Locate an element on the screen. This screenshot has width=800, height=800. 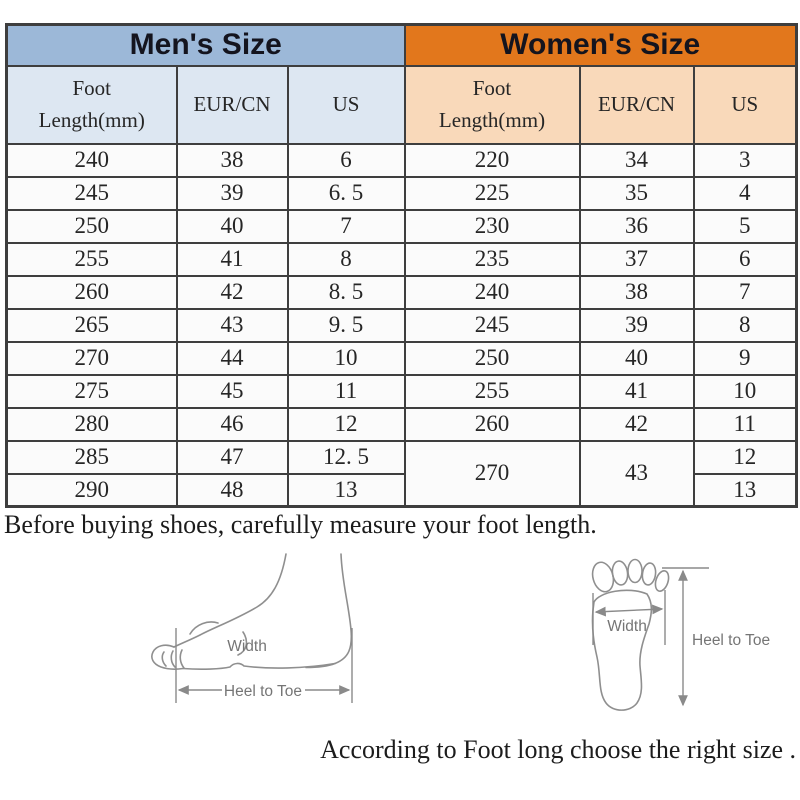
women-eur-cn-cell: 42 is located at coordinates (636, 424).